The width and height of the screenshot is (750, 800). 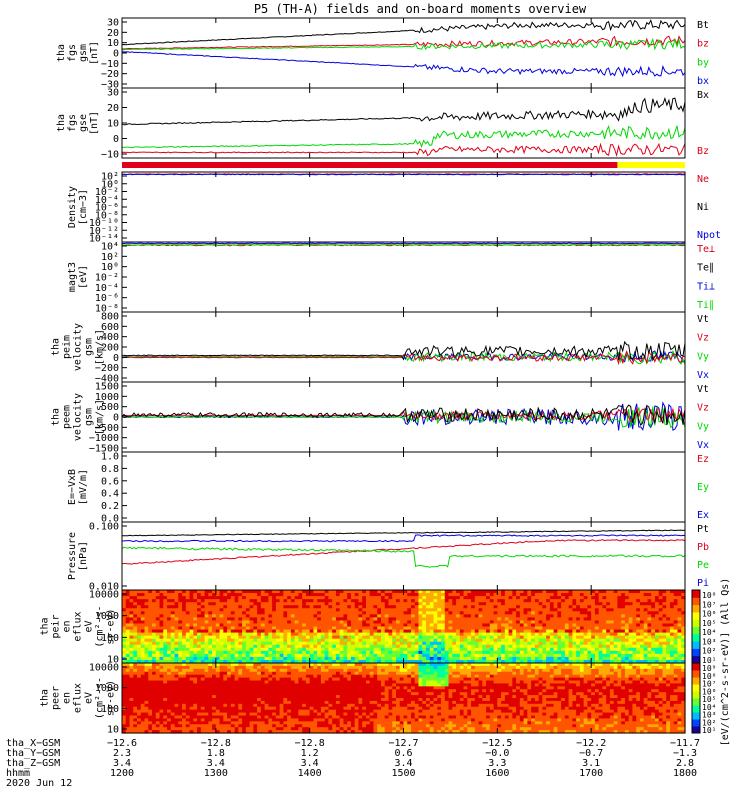 What do you see at coordinates (703, 445) in the screenshot?
I see `legend-vx: Vx` at bounding box center [703, 445].